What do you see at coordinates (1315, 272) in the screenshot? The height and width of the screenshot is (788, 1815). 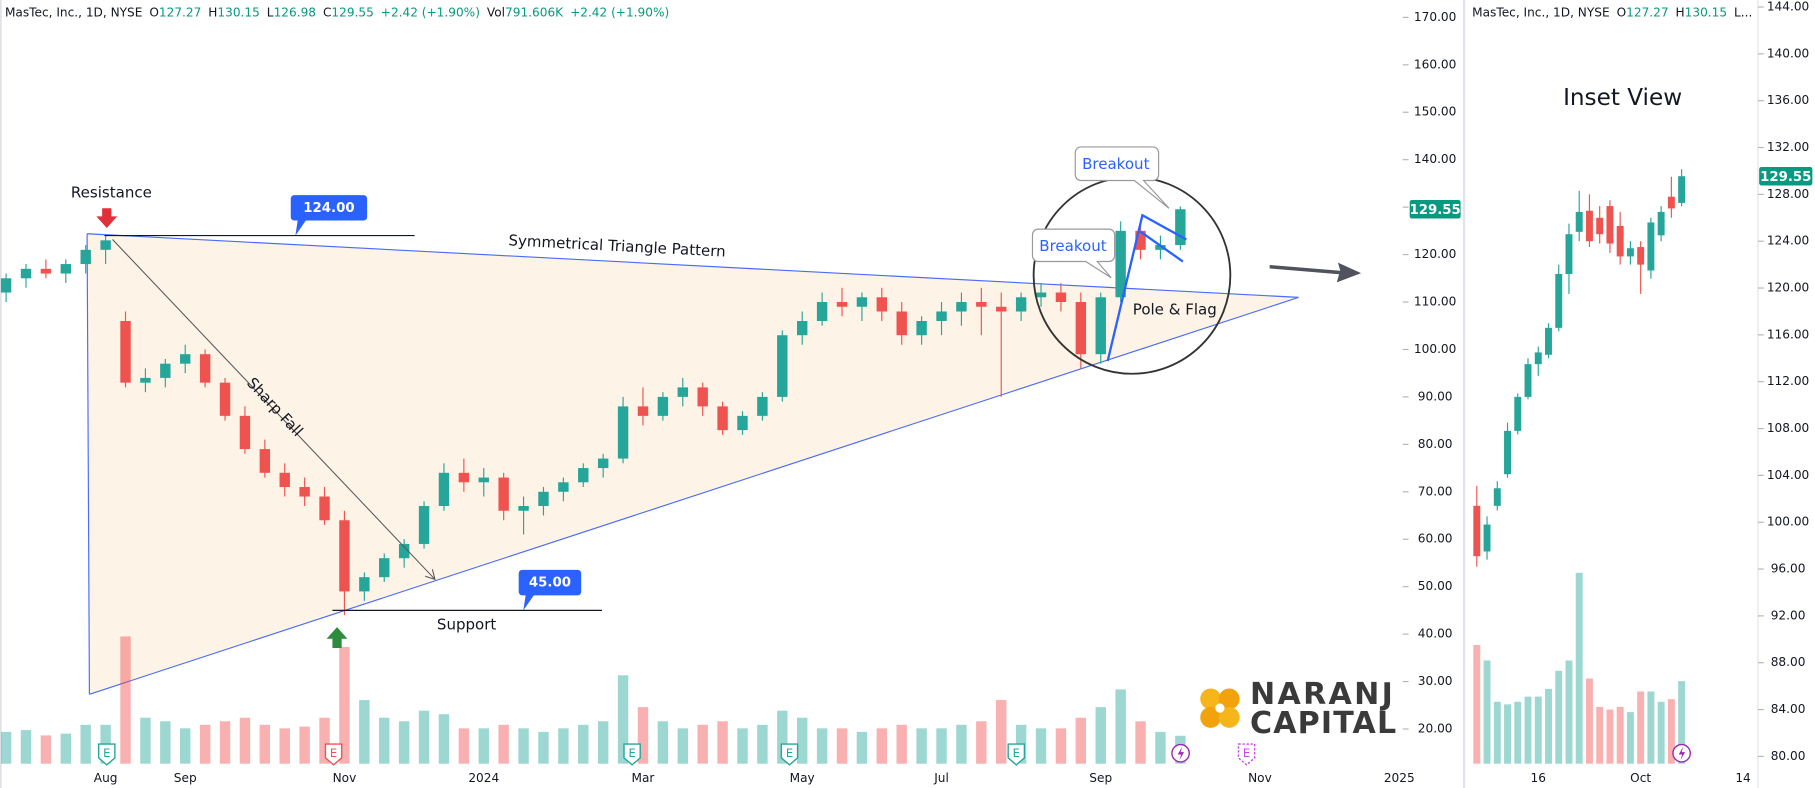 I see `inset-arrow` at bounding box center [1315, 272].